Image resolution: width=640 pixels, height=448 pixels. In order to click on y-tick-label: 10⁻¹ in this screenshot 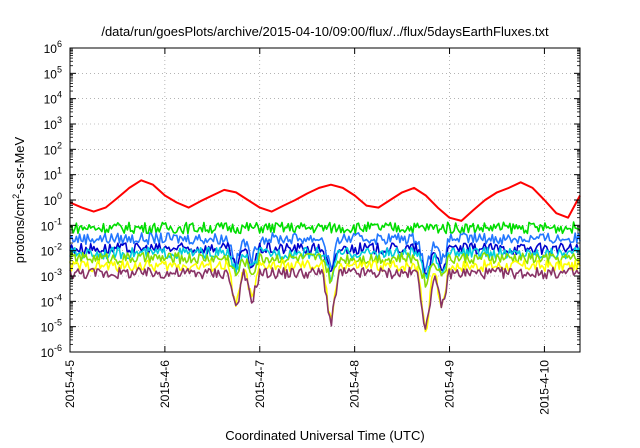, I will do `click(51, 224)`.